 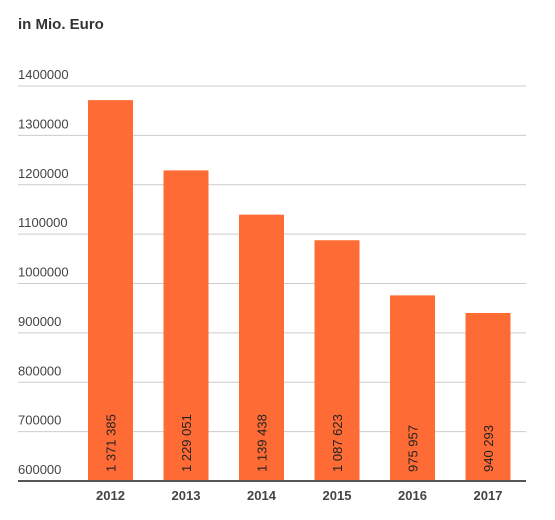 I want to click on y-tick-label: 600000, so click(x=39, y=469).